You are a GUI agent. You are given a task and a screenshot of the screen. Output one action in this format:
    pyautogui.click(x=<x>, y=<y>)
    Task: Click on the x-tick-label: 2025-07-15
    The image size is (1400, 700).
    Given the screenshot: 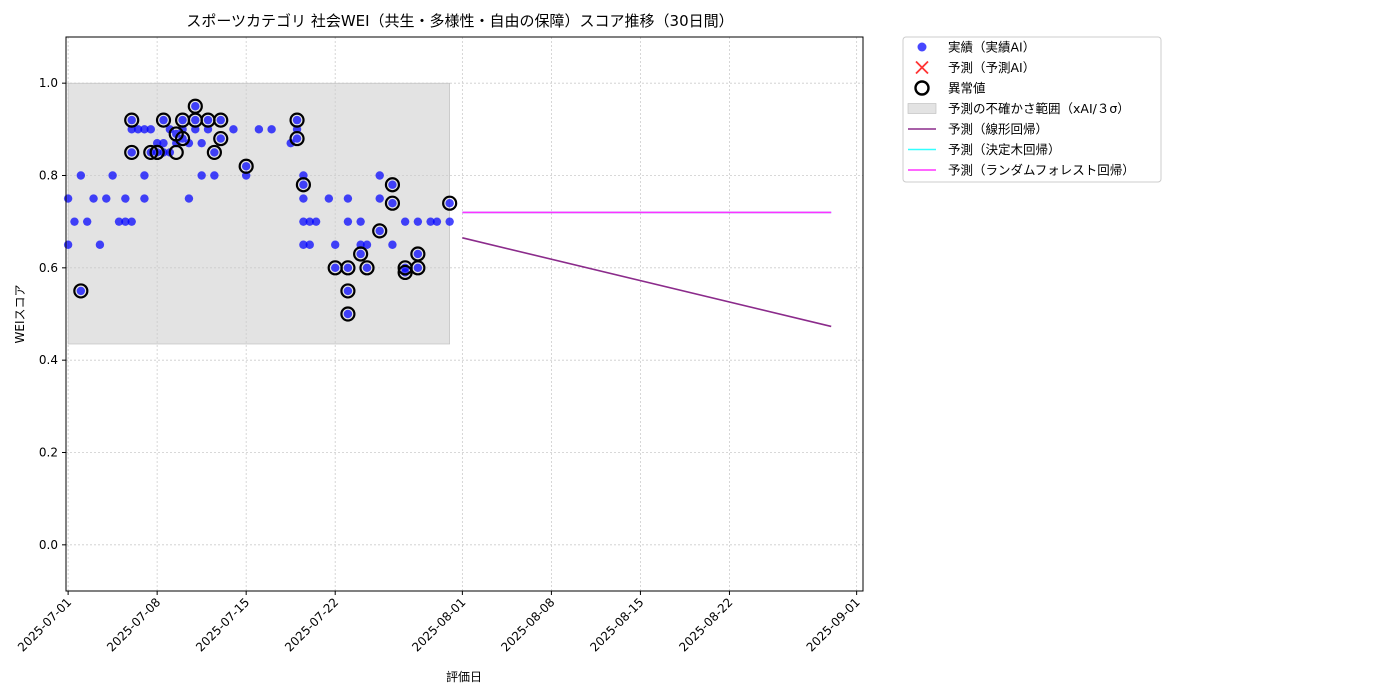 What is the action you would take?
    pyautogui.click(x=222, y=624)
    